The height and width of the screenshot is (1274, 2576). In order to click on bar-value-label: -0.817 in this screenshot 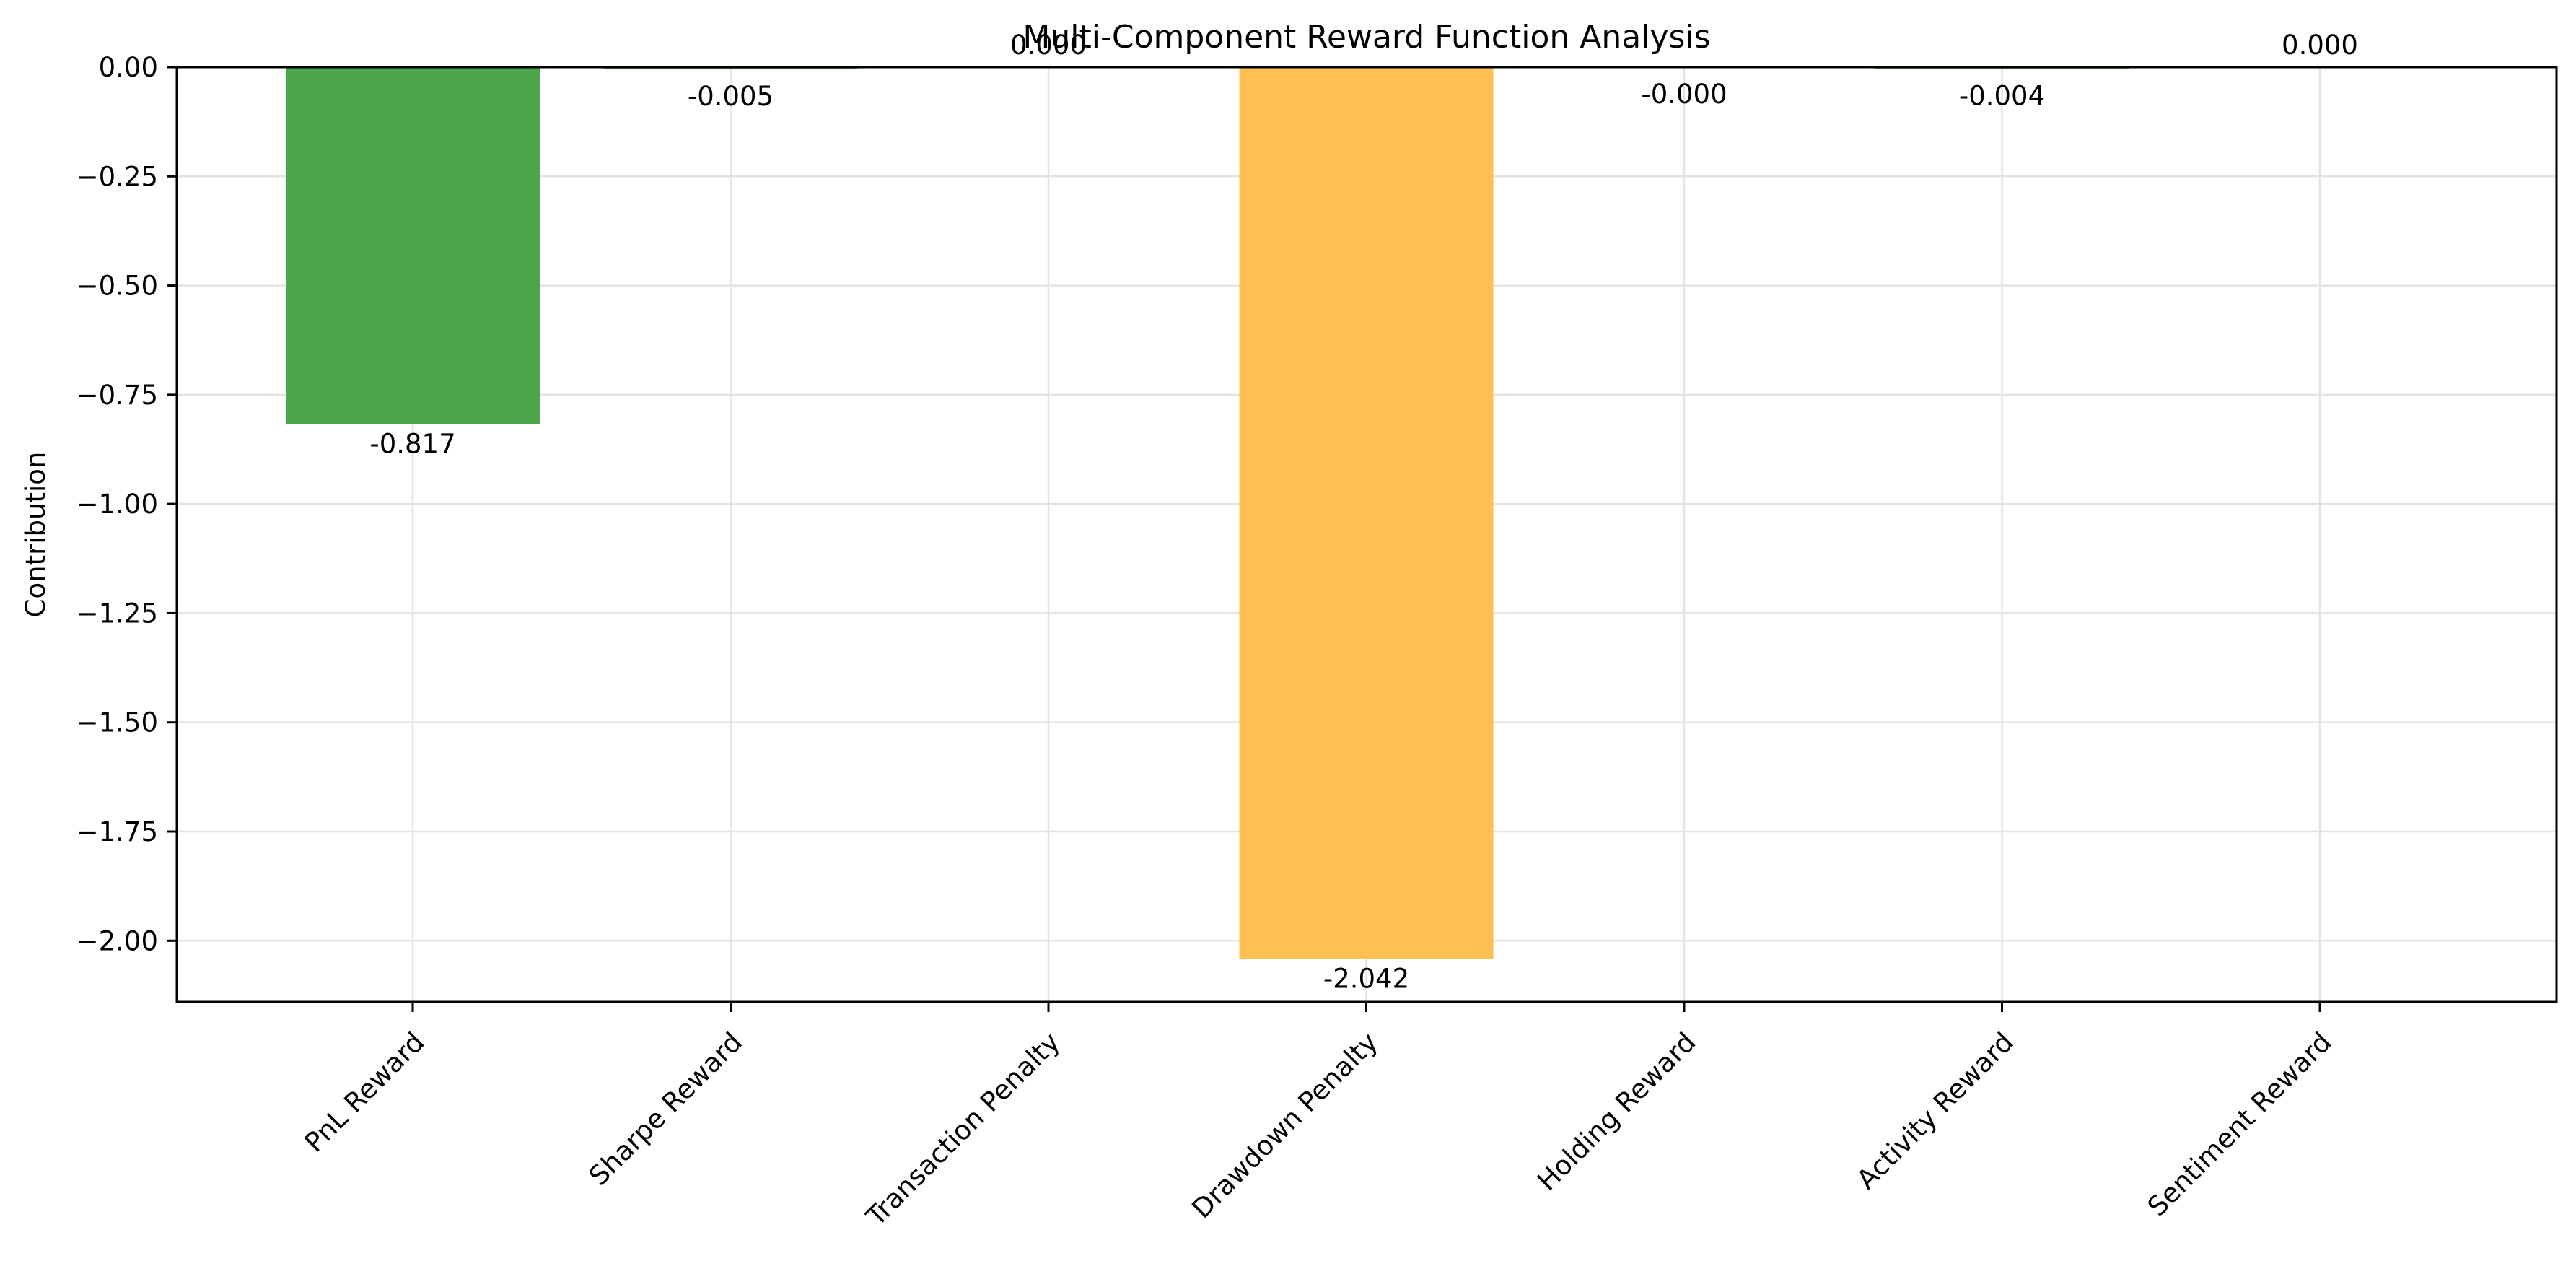, I will do `click(412, 443)`.